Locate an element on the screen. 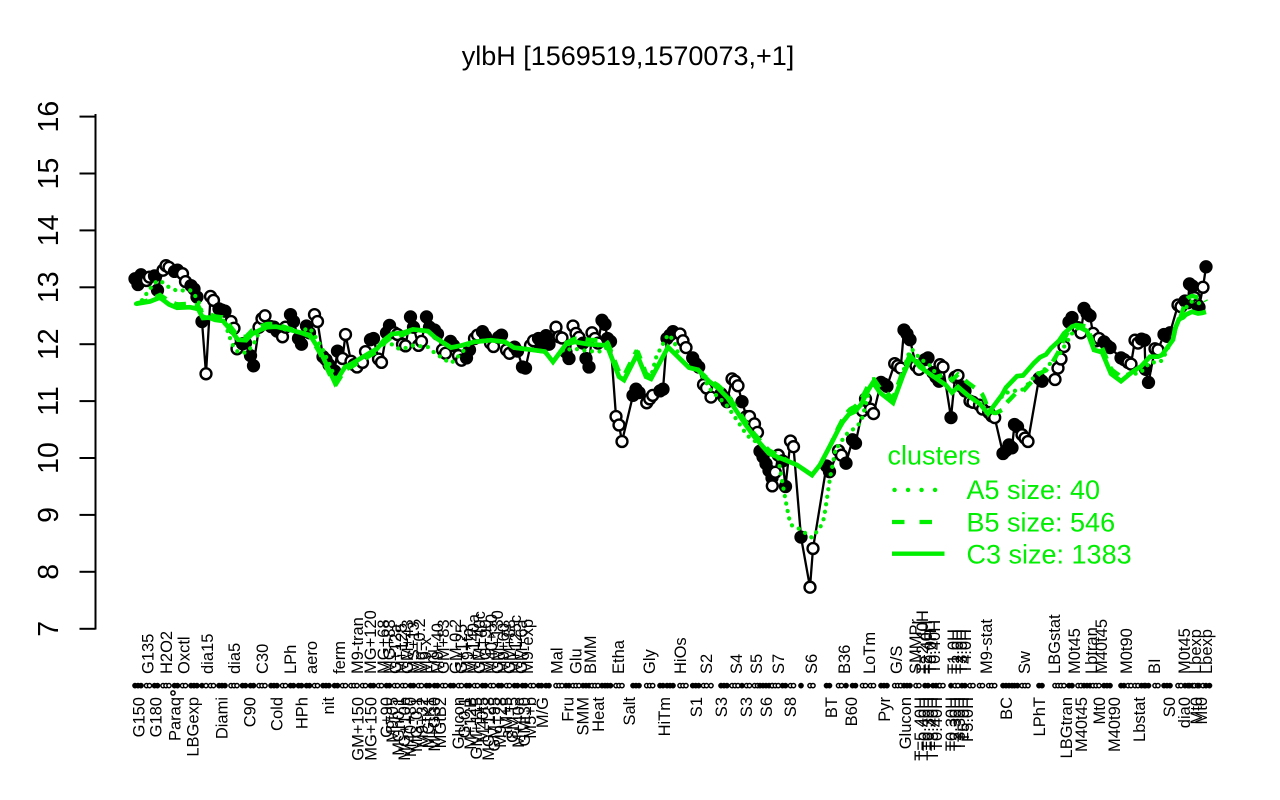 This screenshot has height=800, width=1280. svg-text: M9+60 is located at coordinates (504, 648).